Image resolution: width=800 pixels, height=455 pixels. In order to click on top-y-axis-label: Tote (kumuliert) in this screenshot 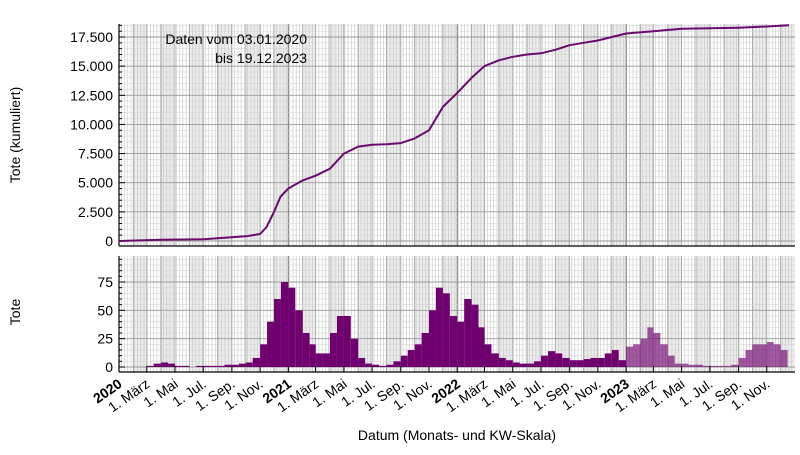, I will do `click(15, 135)`.